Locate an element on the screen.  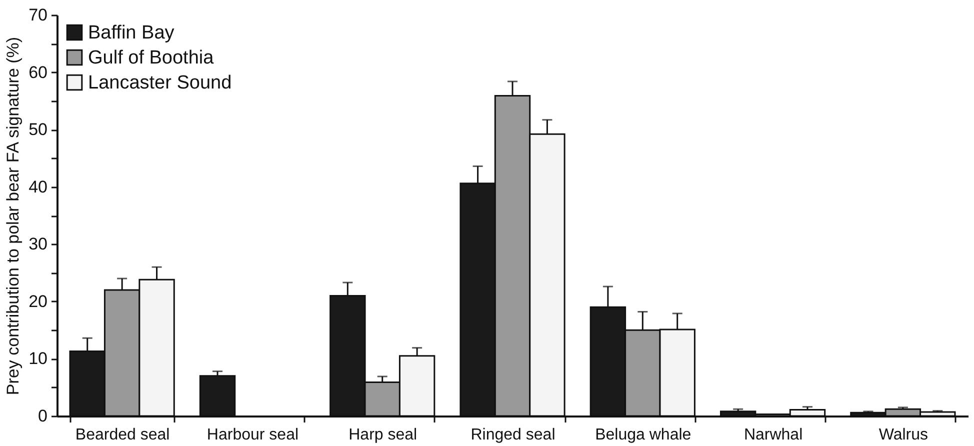
y-axis-title: Prey contribution to polar bear FA signature (%) is located at coordinates (13, 216).